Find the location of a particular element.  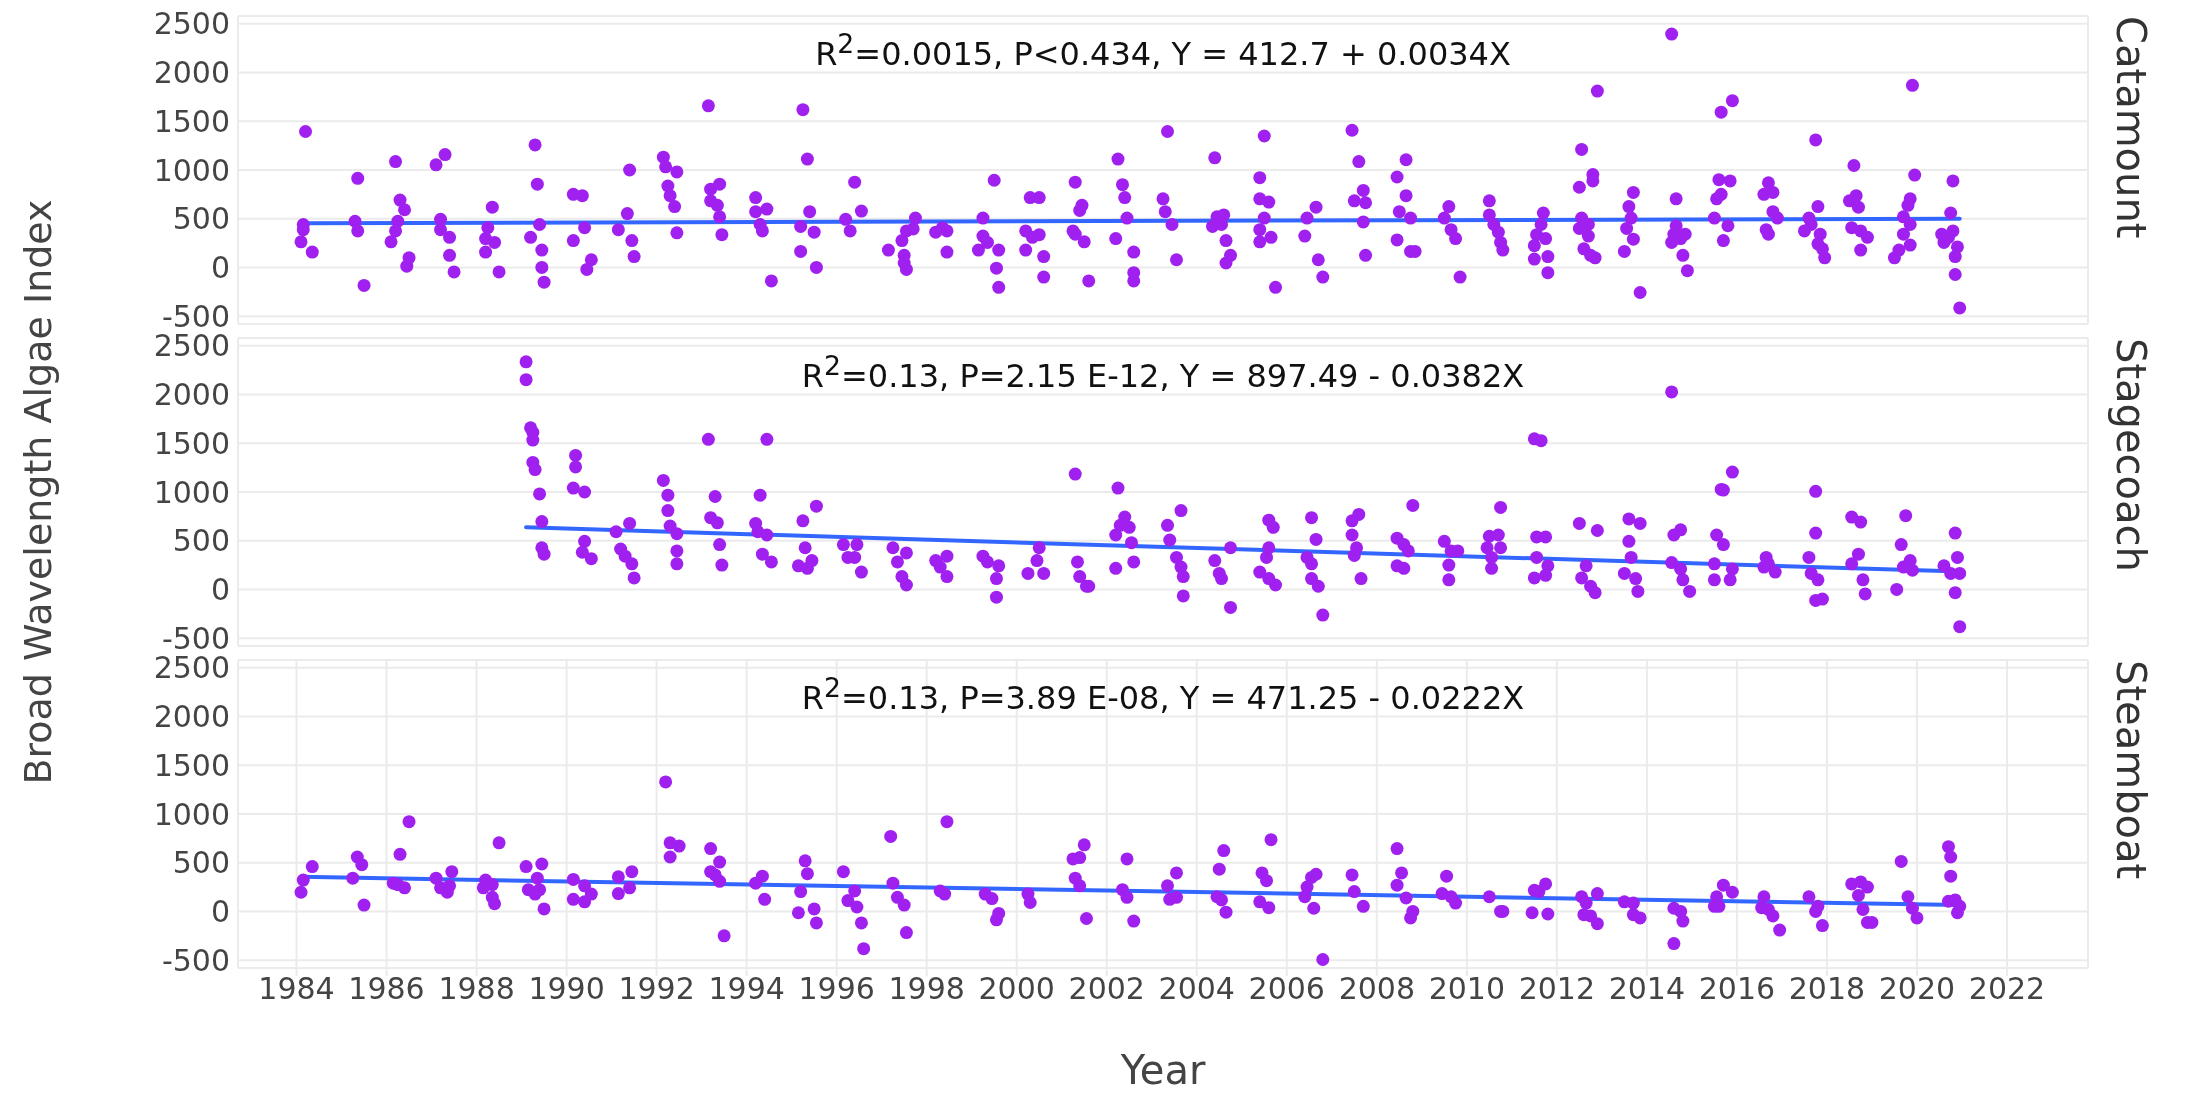

y-tick-label: -500 is located at coordinates (195, 960).